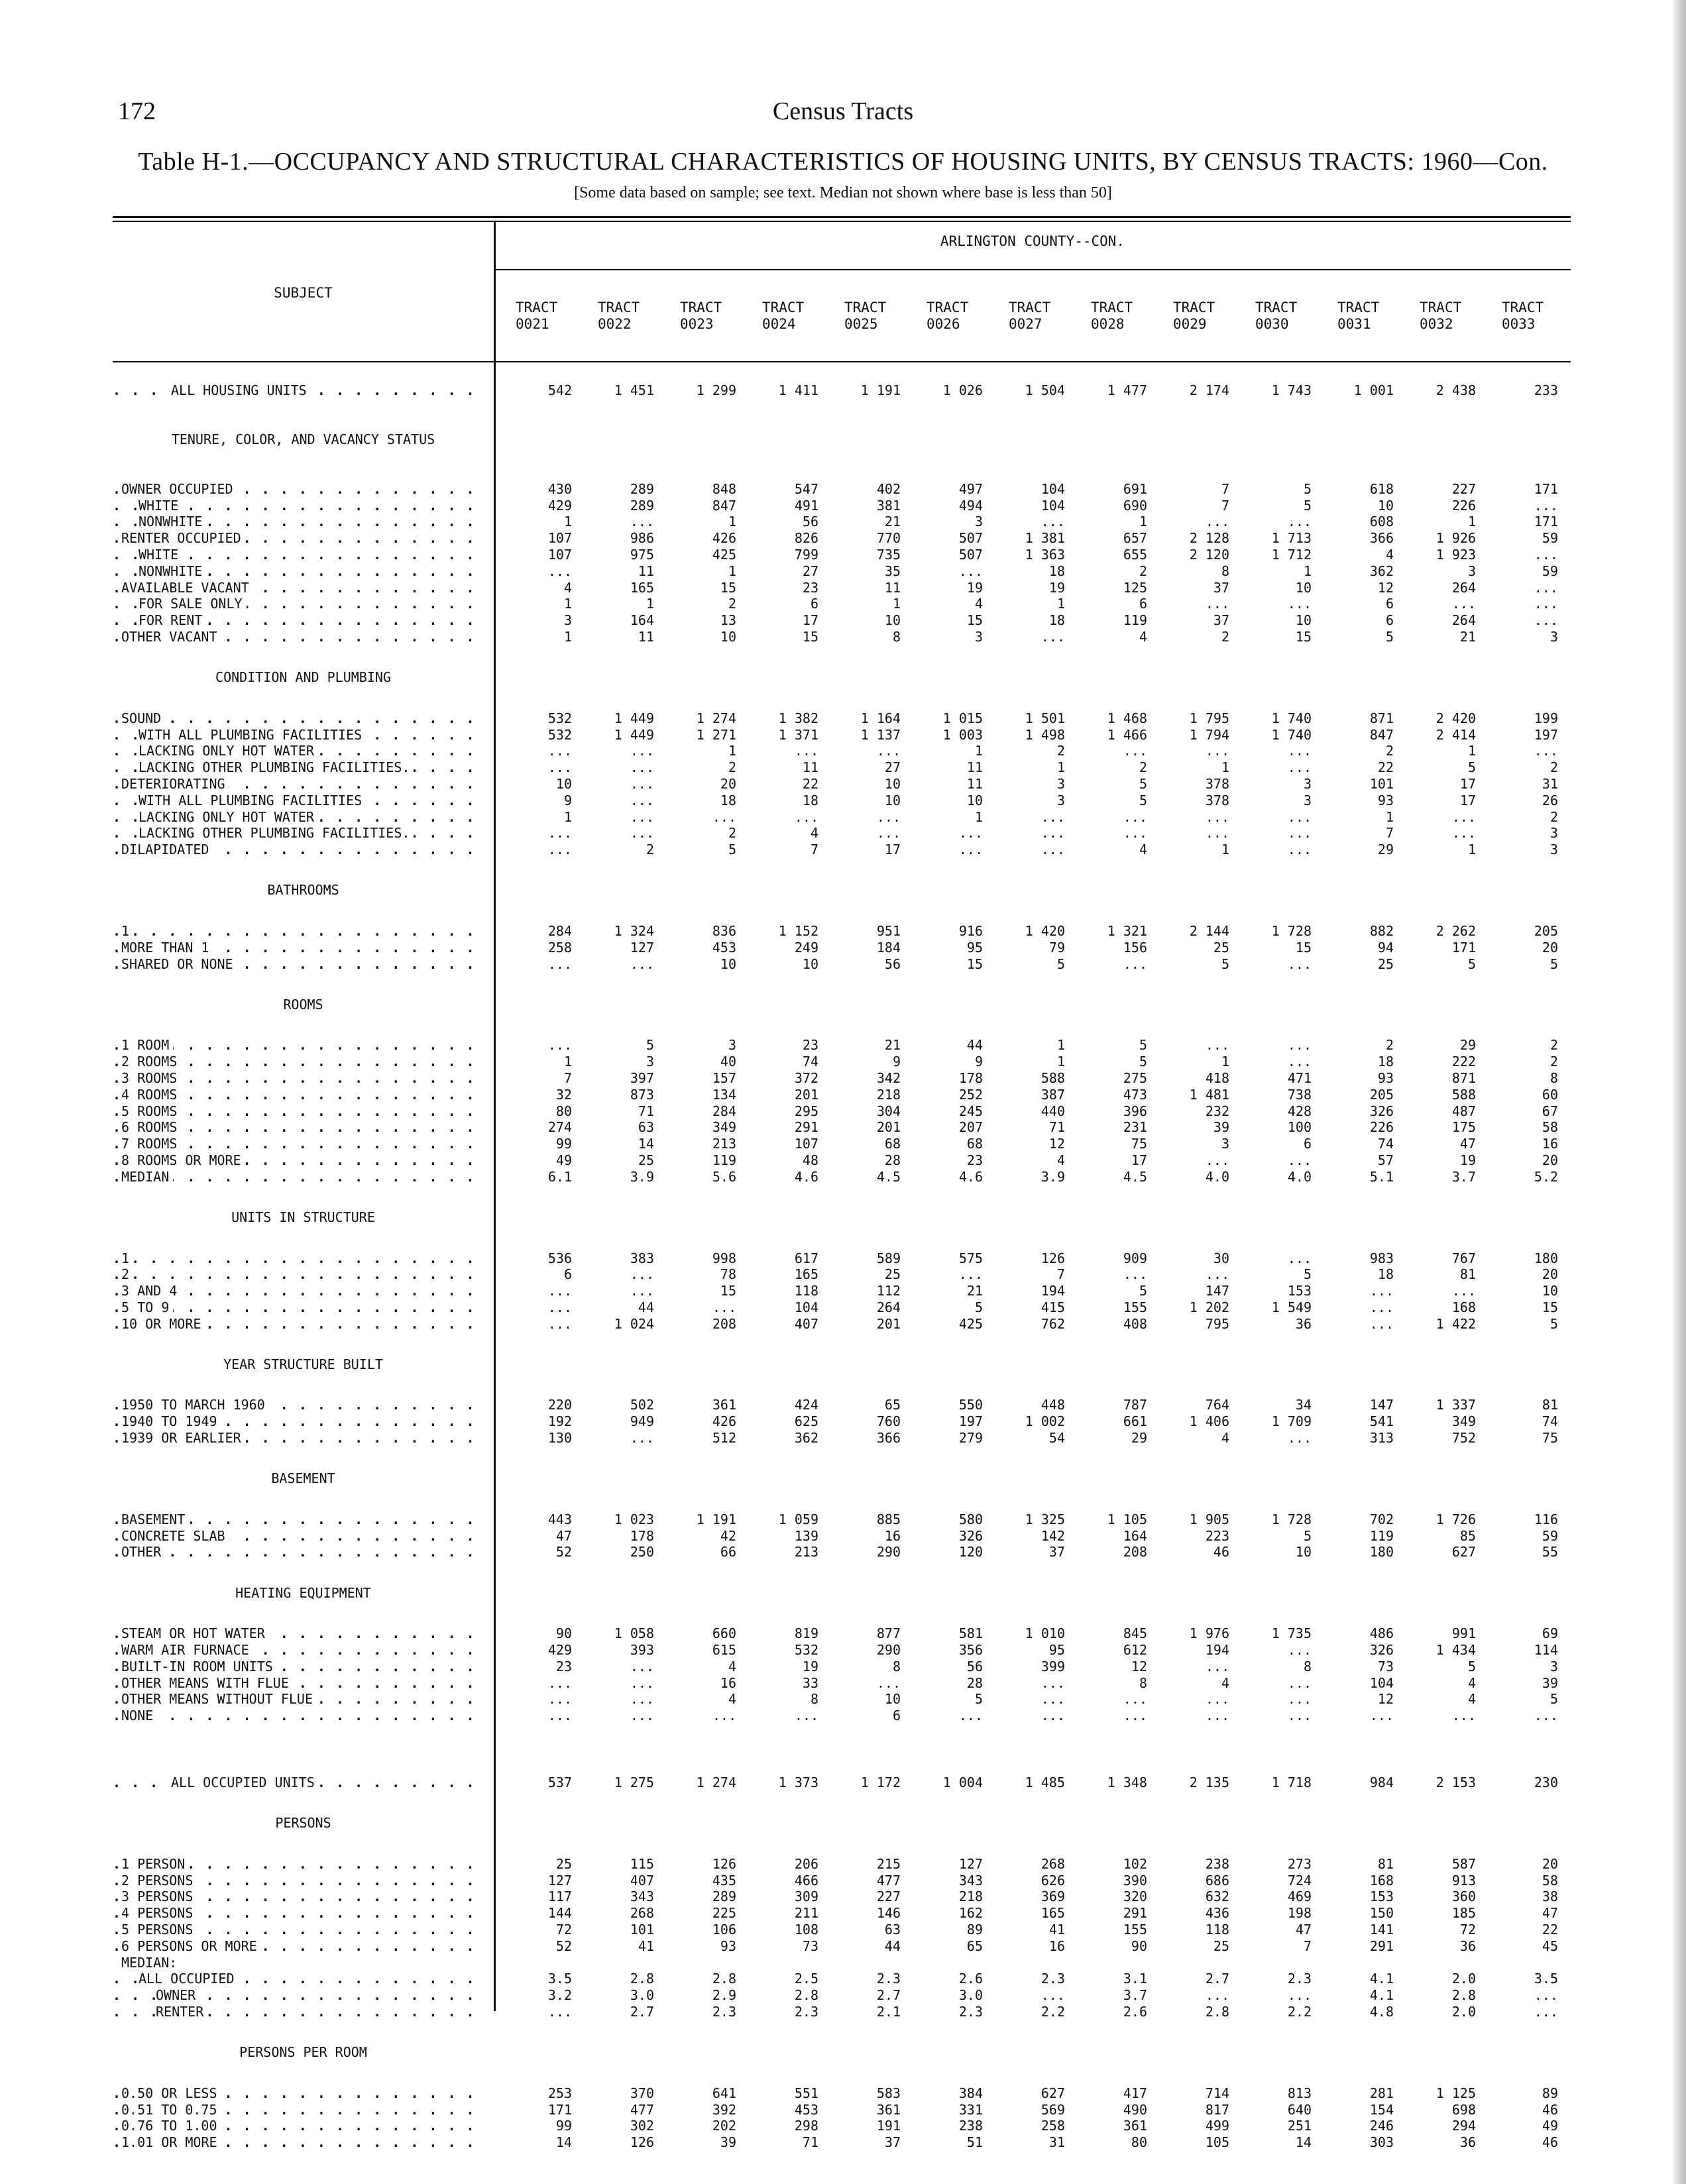  I want to click on cell-value: 101, so click(642, 1930).